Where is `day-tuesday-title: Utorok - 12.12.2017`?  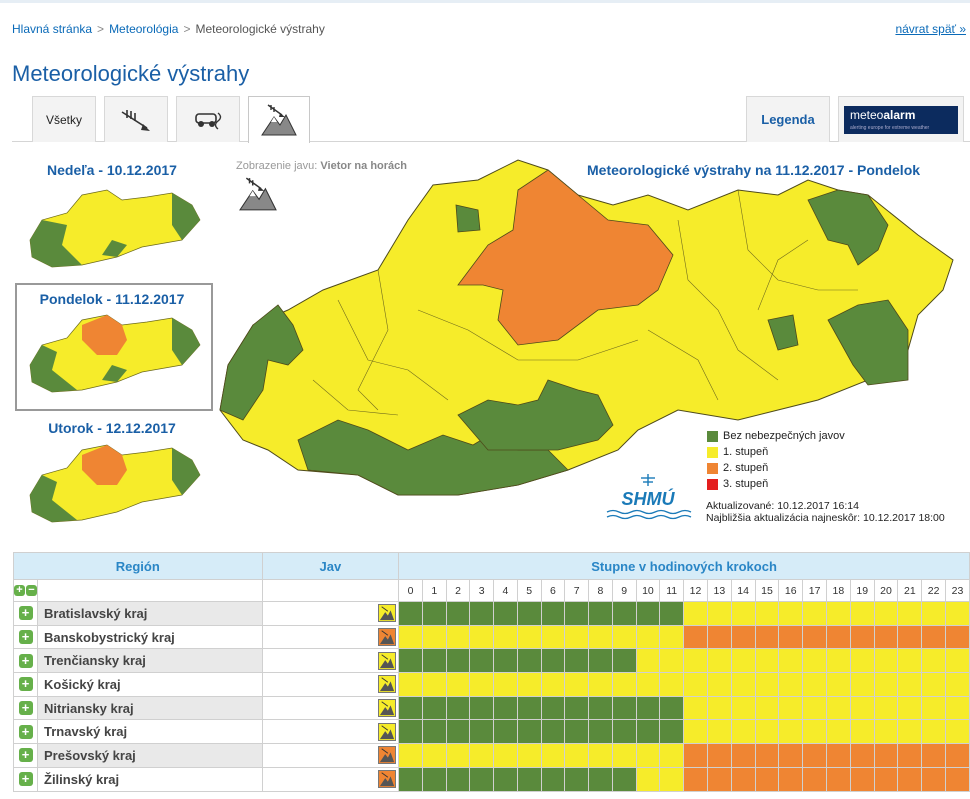
day-tuesday-title: Utorok - 12.12.2017 is located at coordinates (112, 428).